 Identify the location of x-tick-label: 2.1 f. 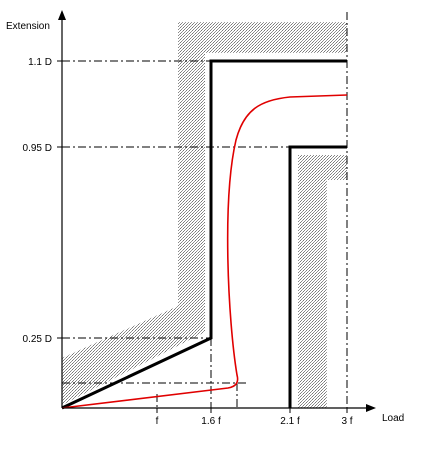
(290, 421).